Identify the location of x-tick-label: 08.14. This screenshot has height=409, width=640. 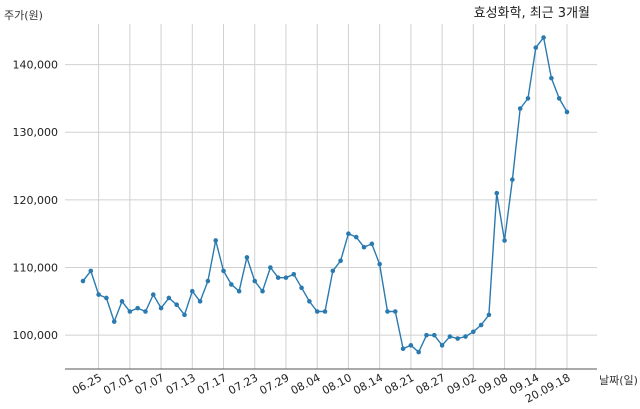
(368, 384).